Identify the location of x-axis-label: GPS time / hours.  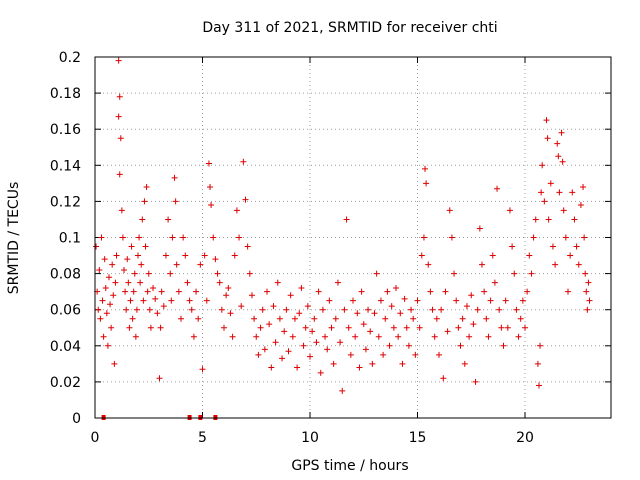
(349, 466).